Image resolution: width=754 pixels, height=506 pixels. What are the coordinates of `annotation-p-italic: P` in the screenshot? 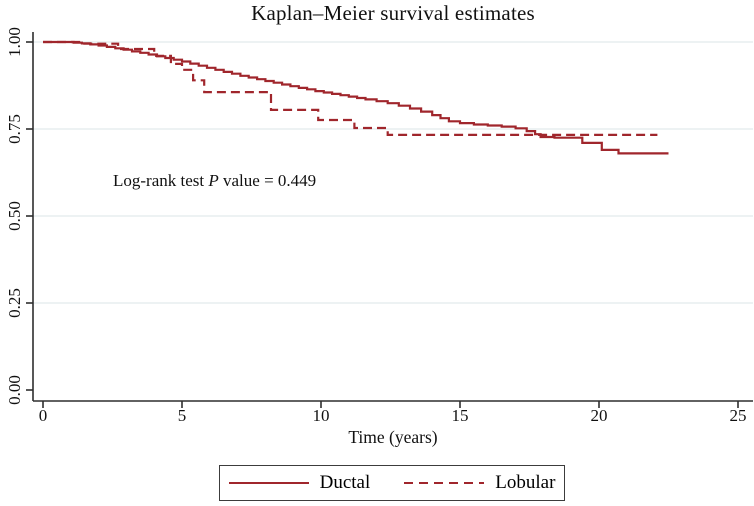 It's located at (213, 180).